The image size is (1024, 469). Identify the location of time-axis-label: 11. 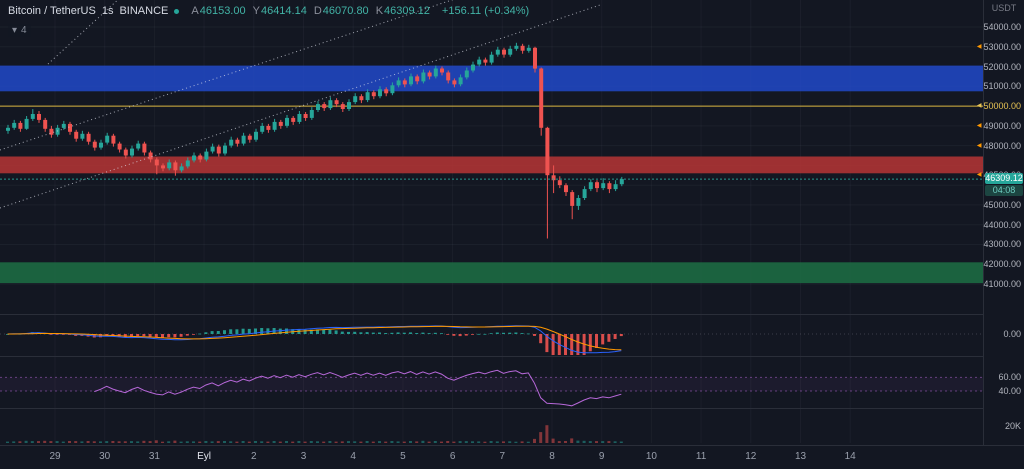
(701, 456).